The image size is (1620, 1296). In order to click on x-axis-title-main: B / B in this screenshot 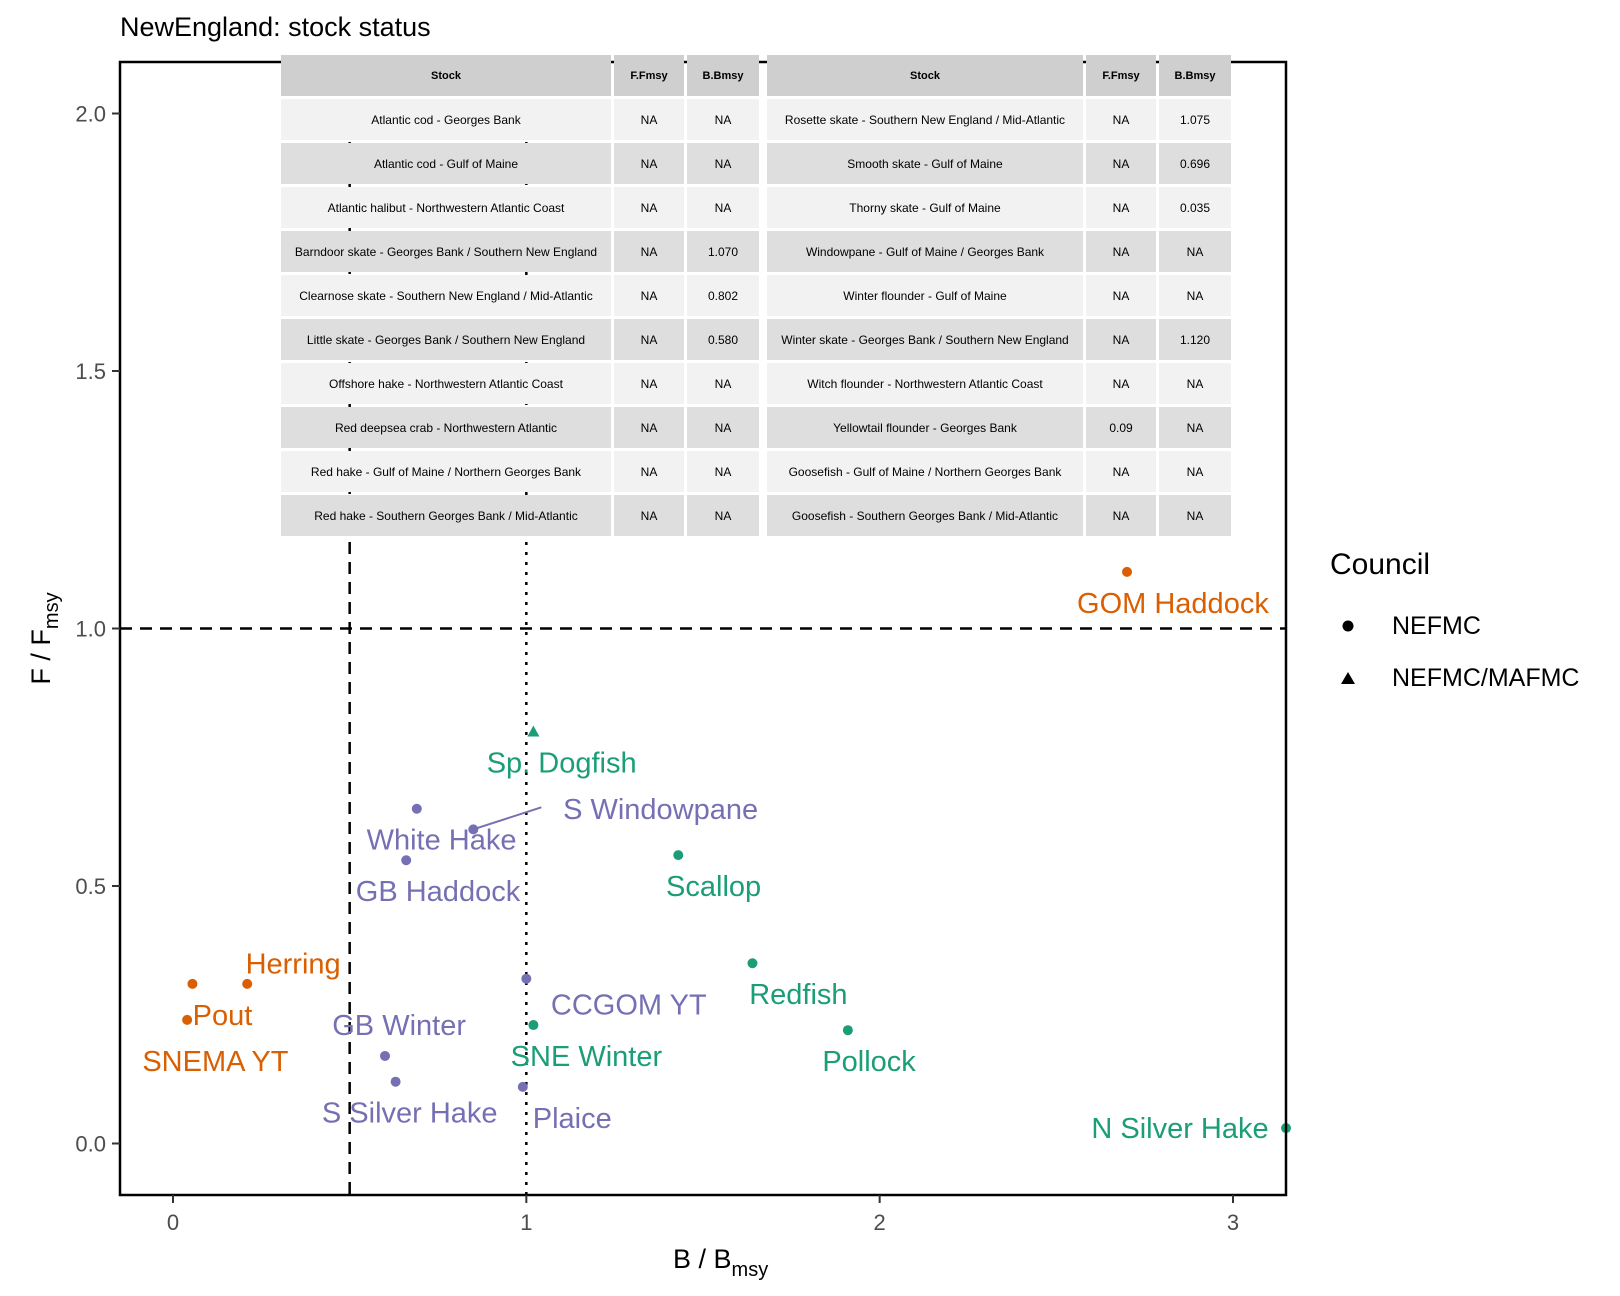, I will do `click(702, 1259)`.